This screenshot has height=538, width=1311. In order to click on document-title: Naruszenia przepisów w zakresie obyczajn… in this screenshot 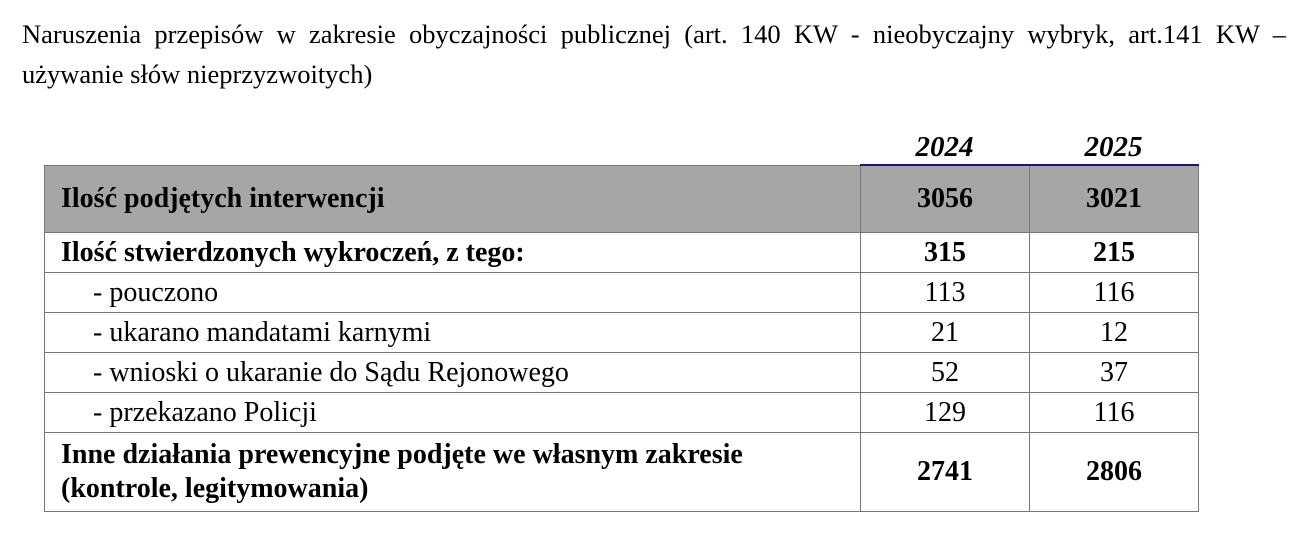, I will do `click(654, 54)`.